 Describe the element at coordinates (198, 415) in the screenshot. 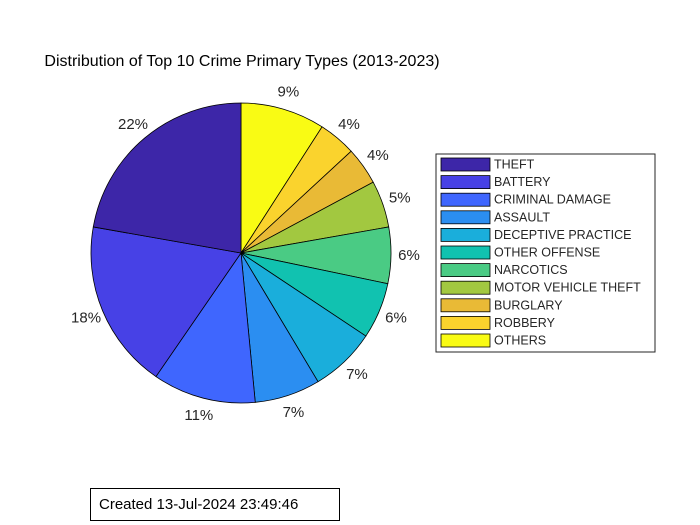

I see `slice-label-criminal-damage: 11%` at that location.